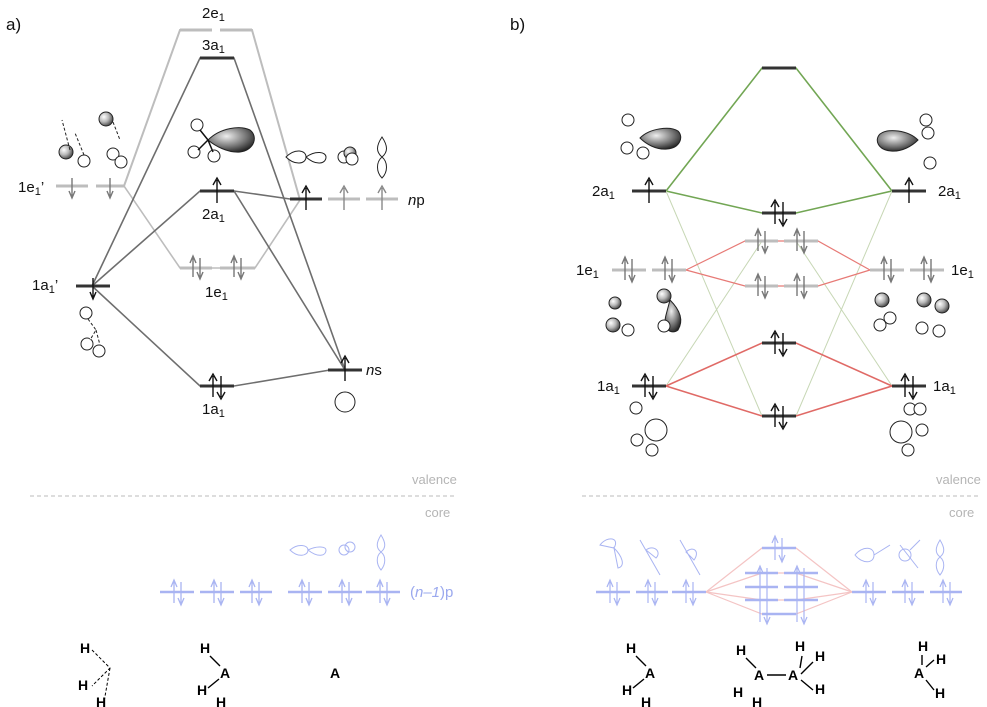 This screenshot has width=987, height=707. I want to click on panel-a-label: a), so click(13, 24).